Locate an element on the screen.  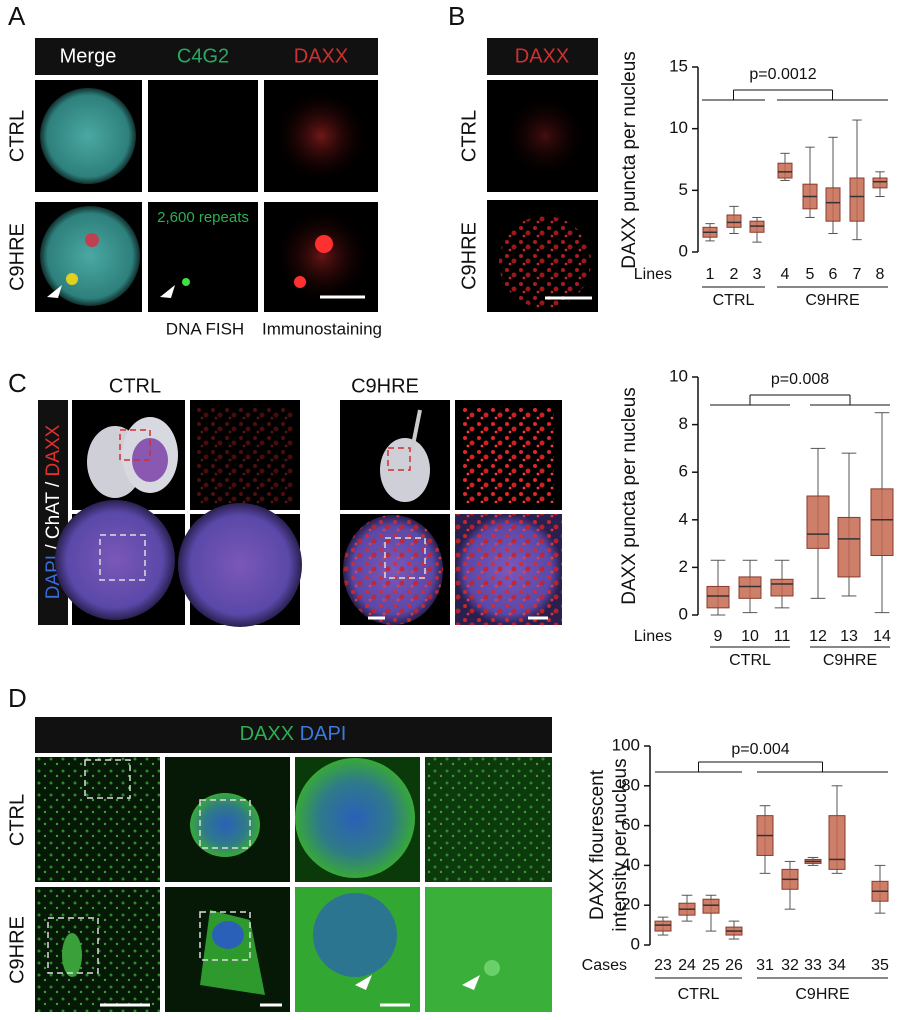
y-tick-label: 2 is located at coordinates (683, 566).